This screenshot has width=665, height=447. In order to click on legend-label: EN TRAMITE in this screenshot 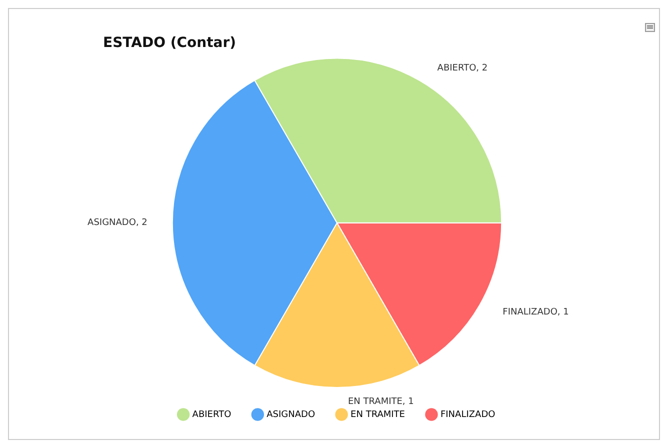, I will do `click(378, 415)`.